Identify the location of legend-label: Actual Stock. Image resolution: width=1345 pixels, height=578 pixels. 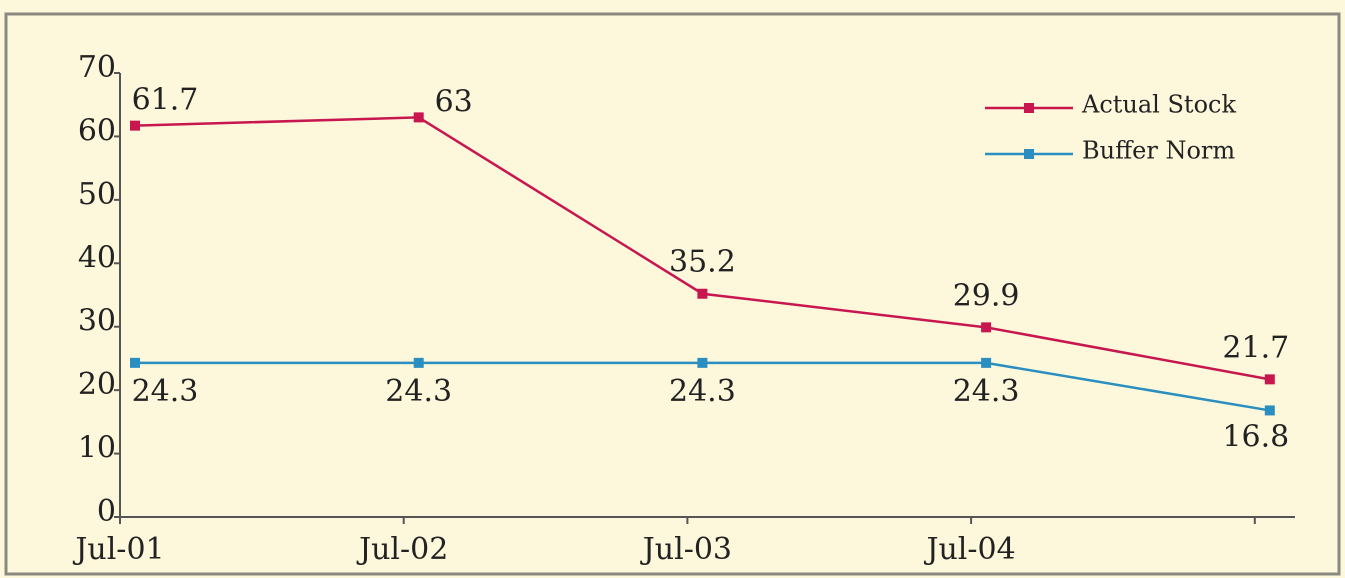
(1158, 105).